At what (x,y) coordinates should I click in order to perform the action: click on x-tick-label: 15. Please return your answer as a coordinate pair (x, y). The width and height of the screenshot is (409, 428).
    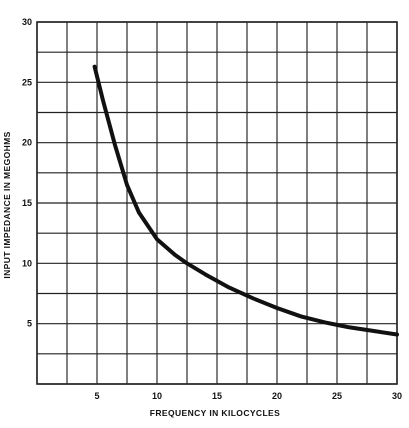
    Looking at the image, I should click on (217, 396).